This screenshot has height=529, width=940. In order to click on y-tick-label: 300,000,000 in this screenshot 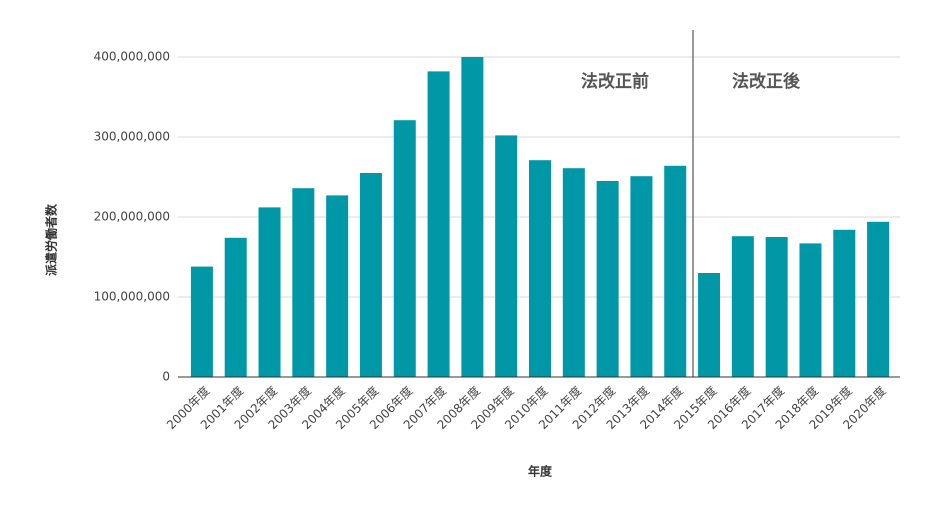, I will do `click(132, 137)`.